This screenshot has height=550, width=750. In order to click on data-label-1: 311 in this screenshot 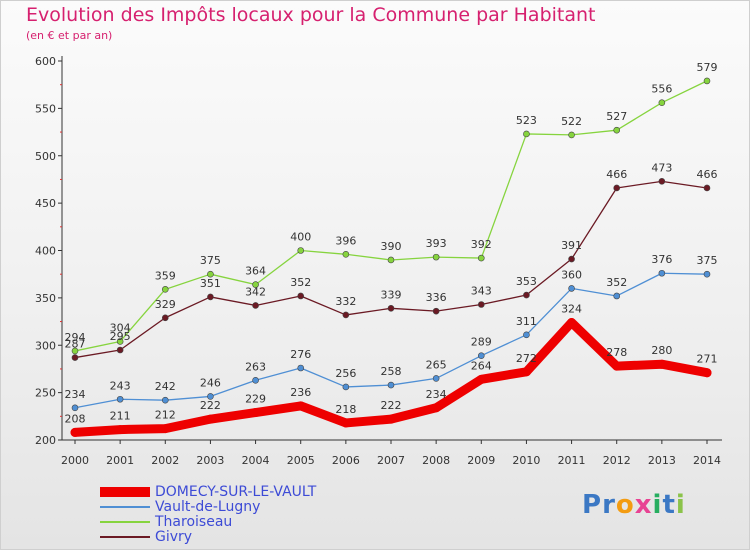, I will do `click(526, 321)`.